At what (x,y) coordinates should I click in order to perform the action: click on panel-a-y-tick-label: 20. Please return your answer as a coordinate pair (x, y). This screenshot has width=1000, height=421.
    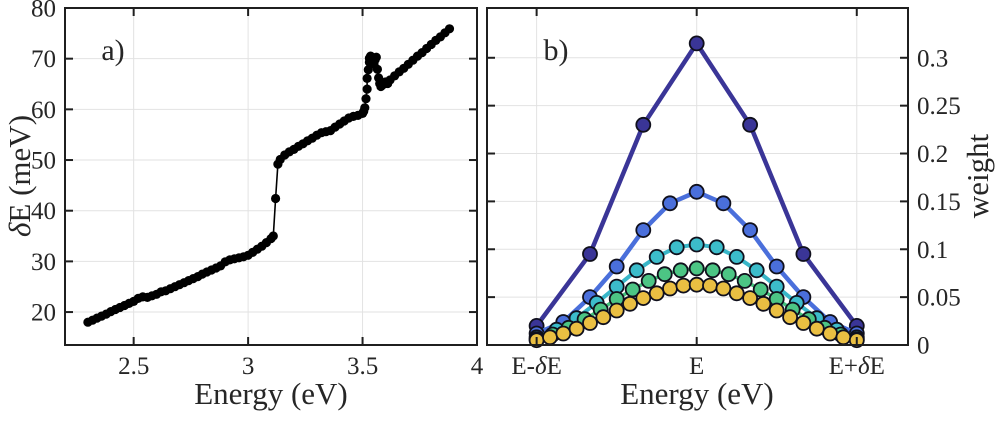
    Looking at the image, I should click on (43, 313).